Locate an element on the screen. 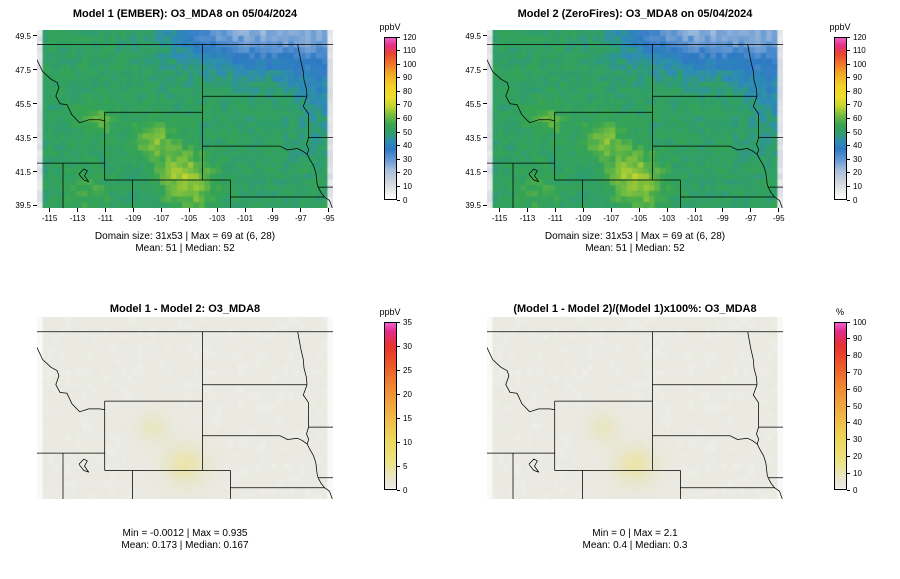  caption-stats-line1: Min = -0.0012 | Max = 0.935 is located at coordinates (185, 533).